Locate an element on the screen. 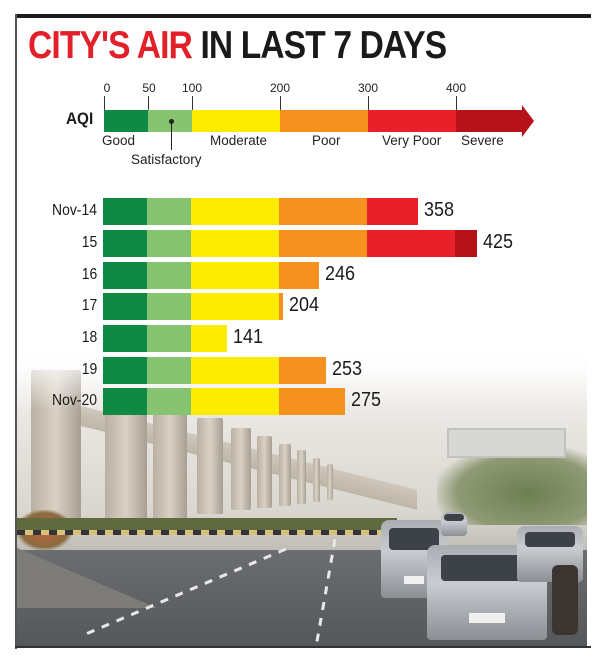 Image resolution: width=600 pixels, height=661 pixels. road-median is located at coordinates (207, 524).